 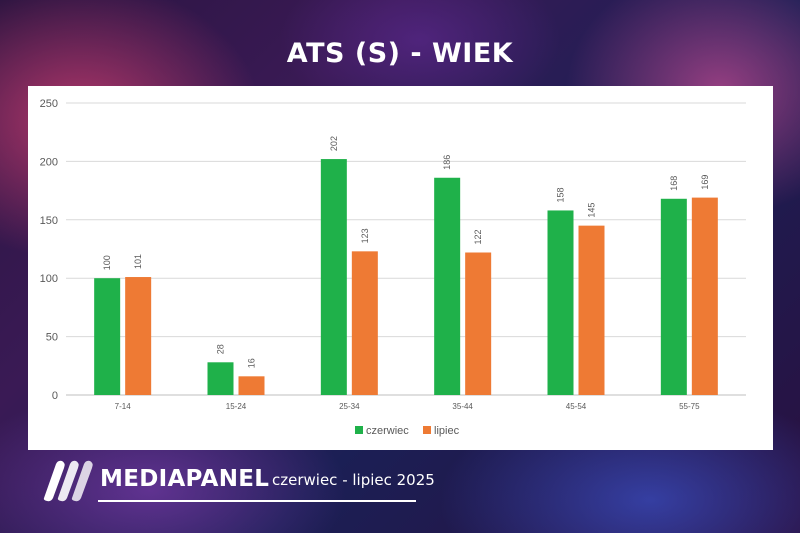 What do you see at coordinates (365, 235) in the screenshot?
I see `data-label: 123` at bounding box center [365, 235].